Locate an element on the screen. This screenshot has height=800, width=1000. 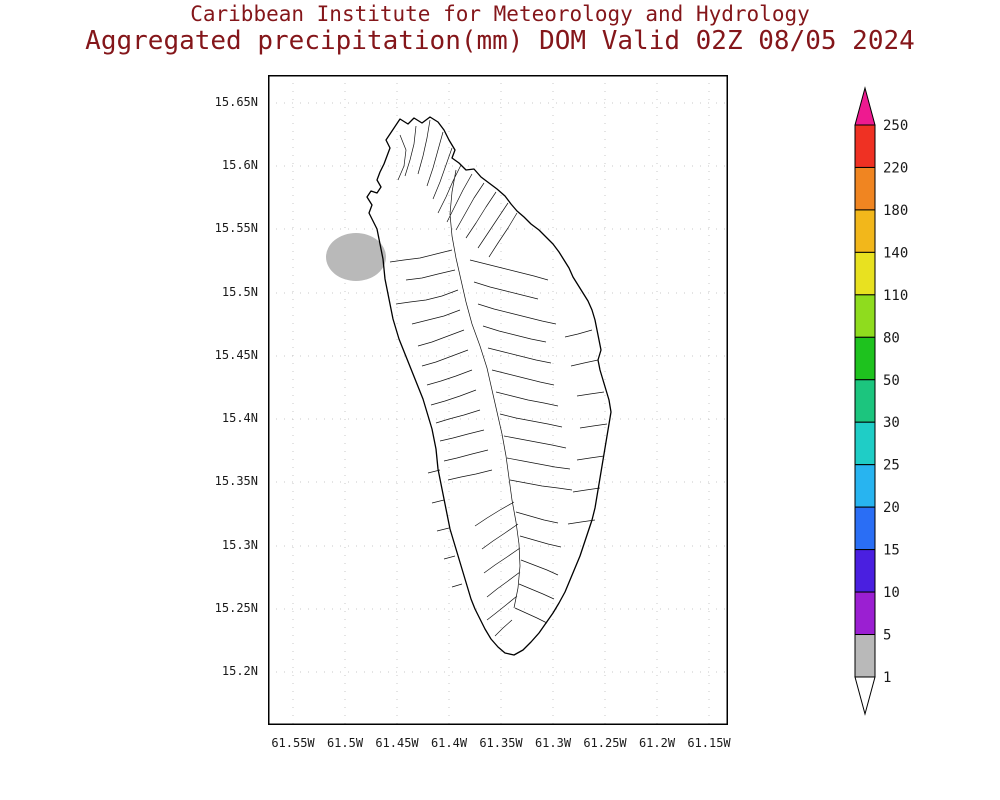
colorbar-label: 1 is located at coordinates (887, 678).